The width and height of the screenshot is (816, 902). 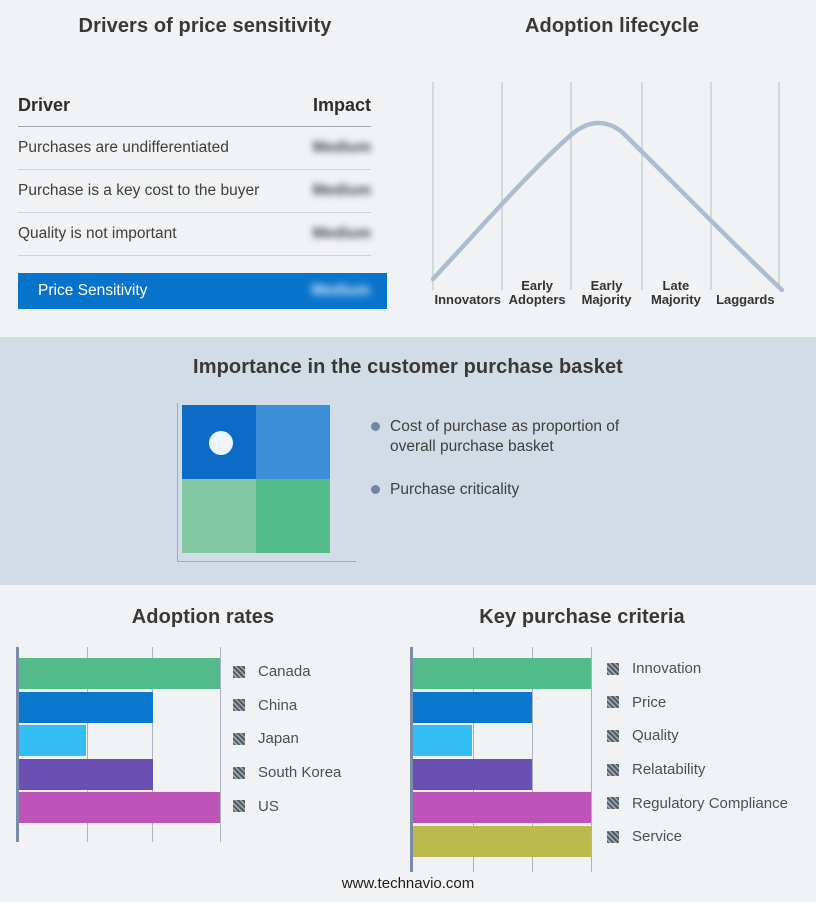 What do you see at coordinates (502, 673) in the screenshot?
I see `bar-innovation` at bounding box center [502, 673].